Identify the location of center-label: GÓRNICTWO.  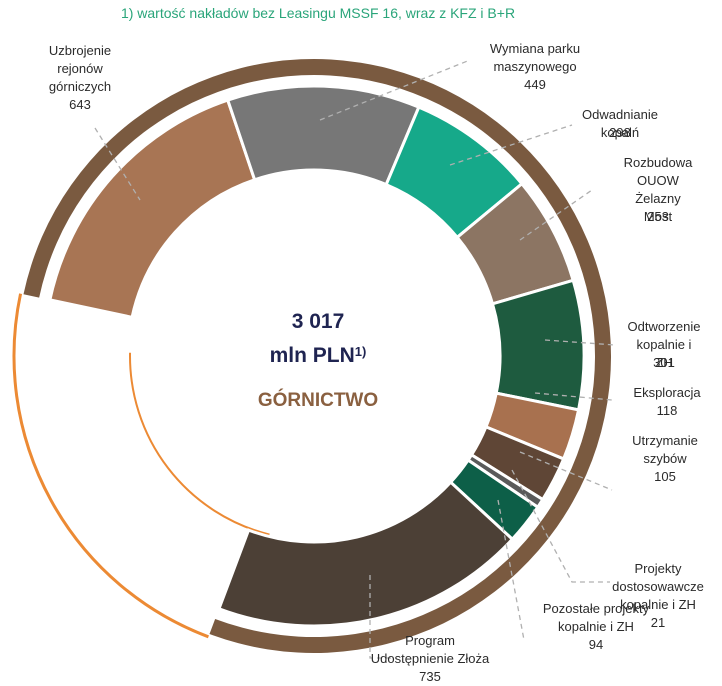
(318, 400).